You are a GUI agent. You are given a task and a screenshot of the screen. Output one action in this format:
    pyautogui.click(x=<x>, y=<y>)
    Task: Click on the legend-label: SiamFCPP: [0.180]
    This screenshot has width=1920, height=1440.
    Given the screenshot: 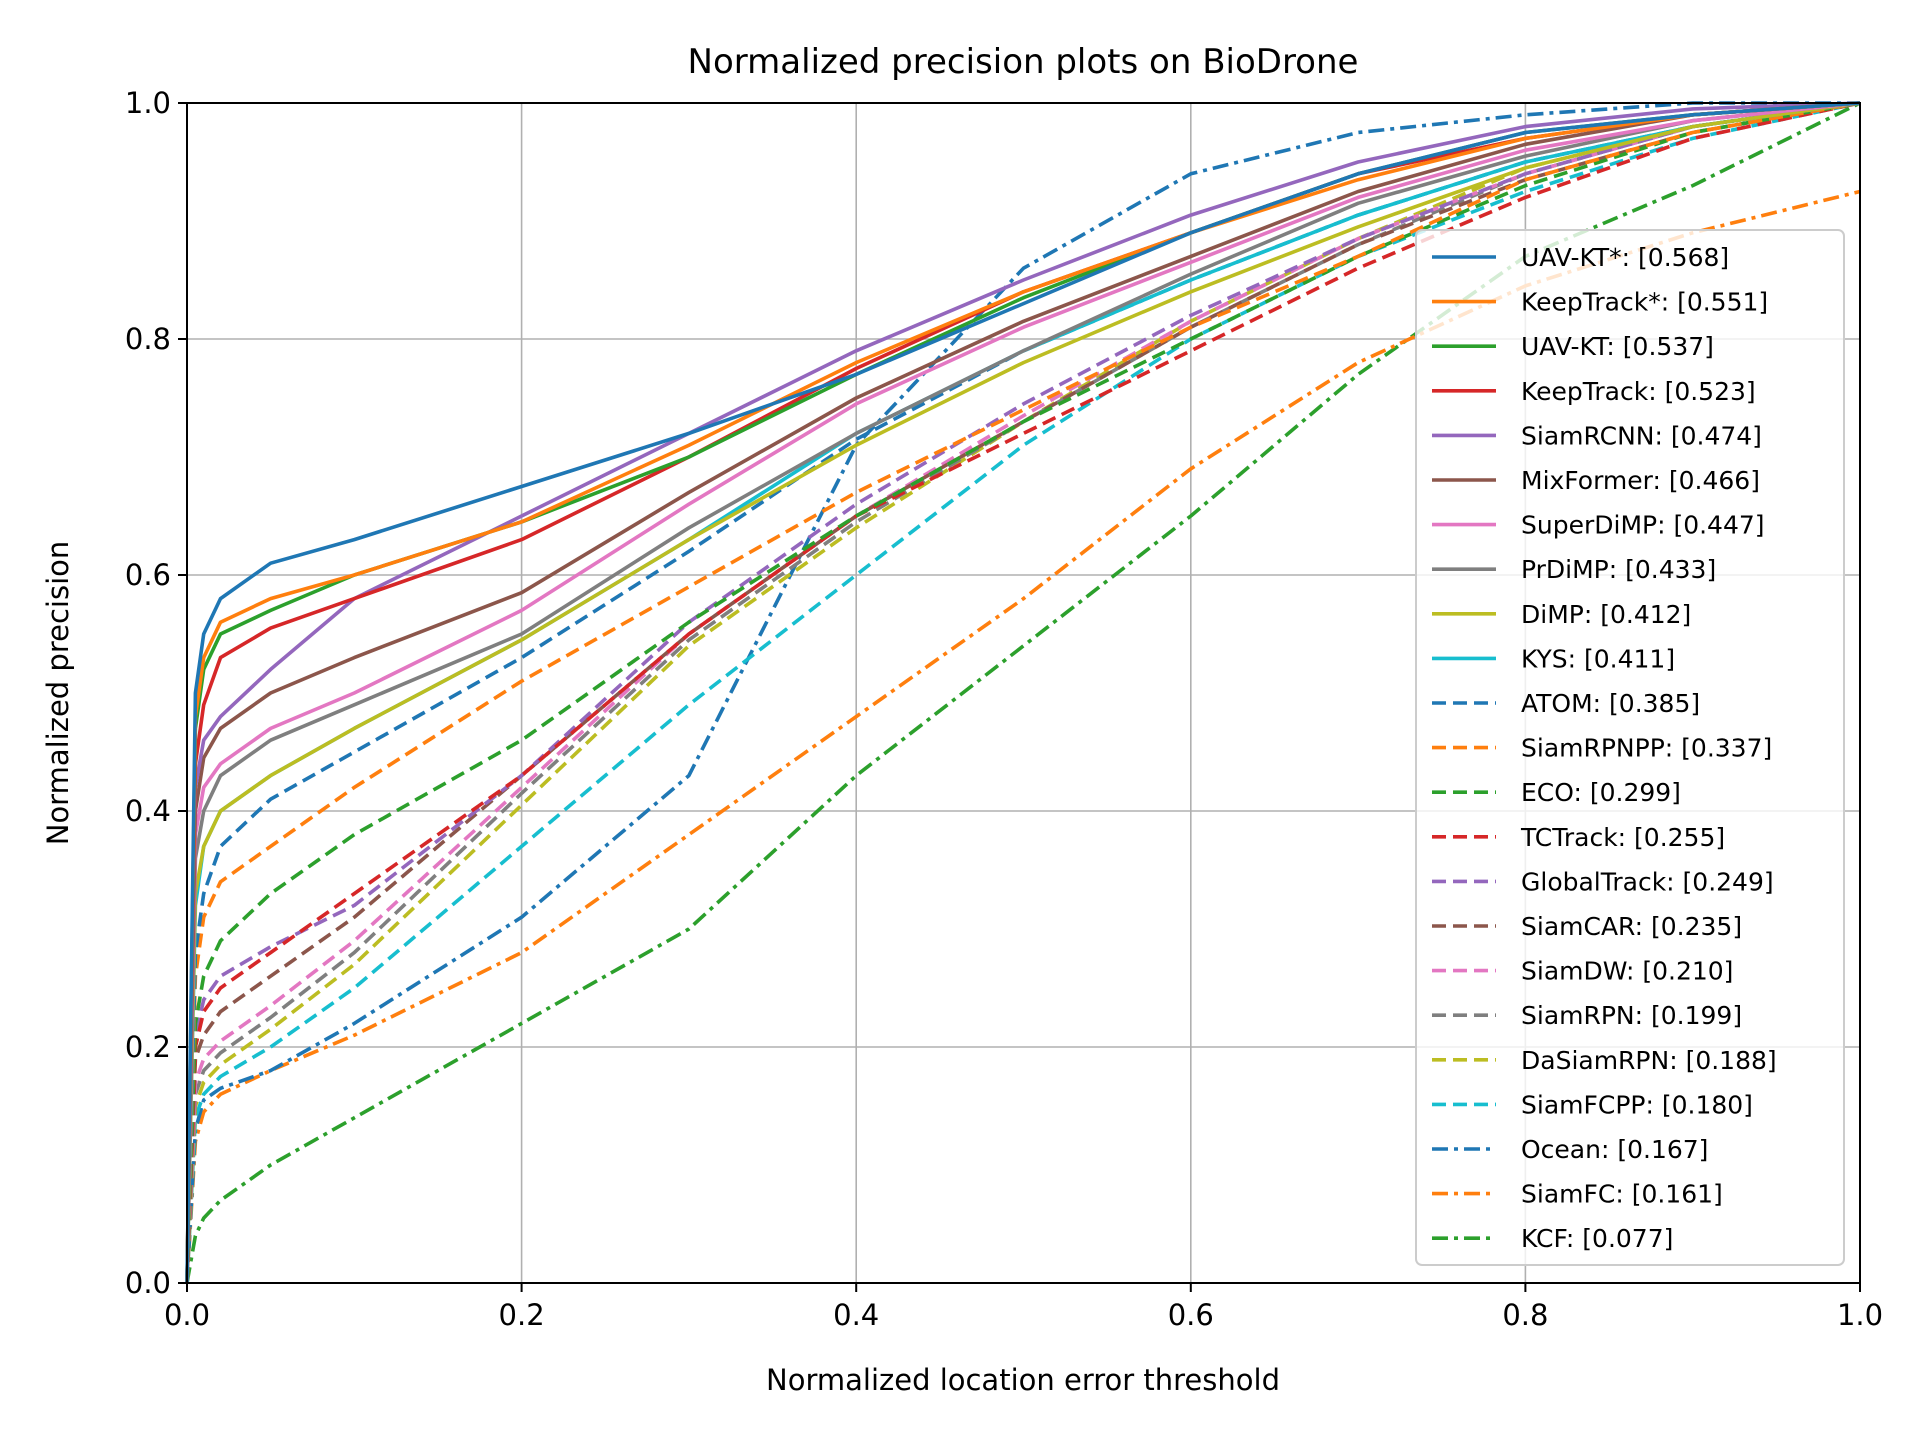 What is the action you would take?
    pyautogui.click(x=1637, y=1104)
    